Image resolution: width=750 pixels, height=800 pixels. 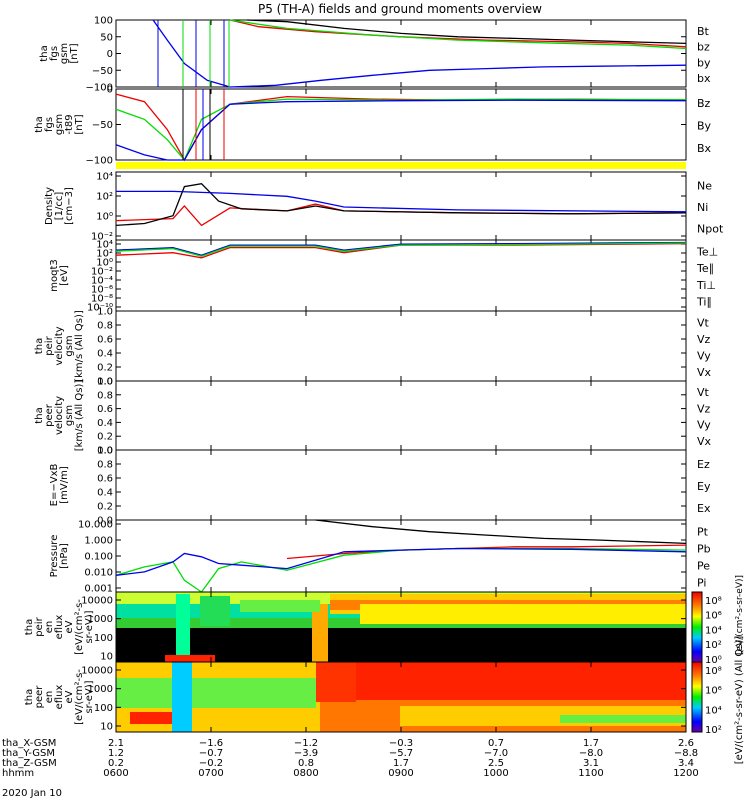 What do you see at coordinates (591, 743) in the screenshot?
I see `axis-row-value: 1.7` at bounding box center [591, 743].